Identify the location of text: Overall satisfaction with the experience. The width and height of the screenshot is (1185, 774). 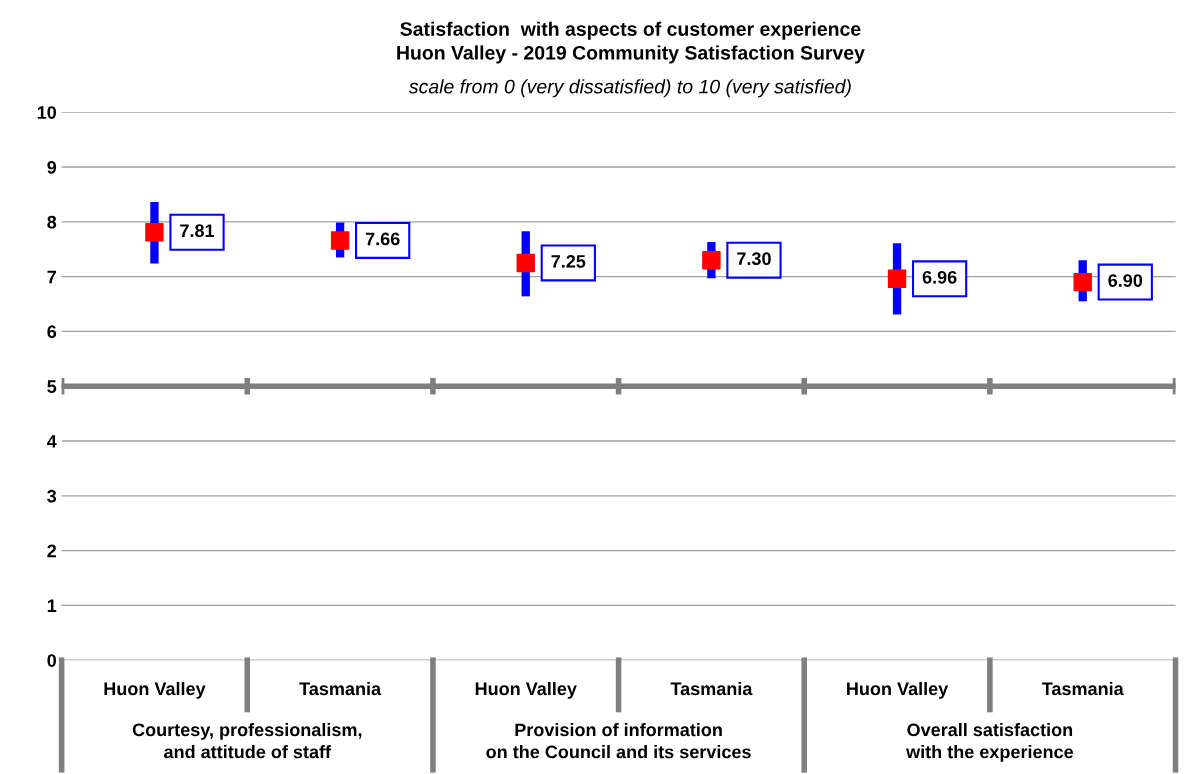
(990, 742).